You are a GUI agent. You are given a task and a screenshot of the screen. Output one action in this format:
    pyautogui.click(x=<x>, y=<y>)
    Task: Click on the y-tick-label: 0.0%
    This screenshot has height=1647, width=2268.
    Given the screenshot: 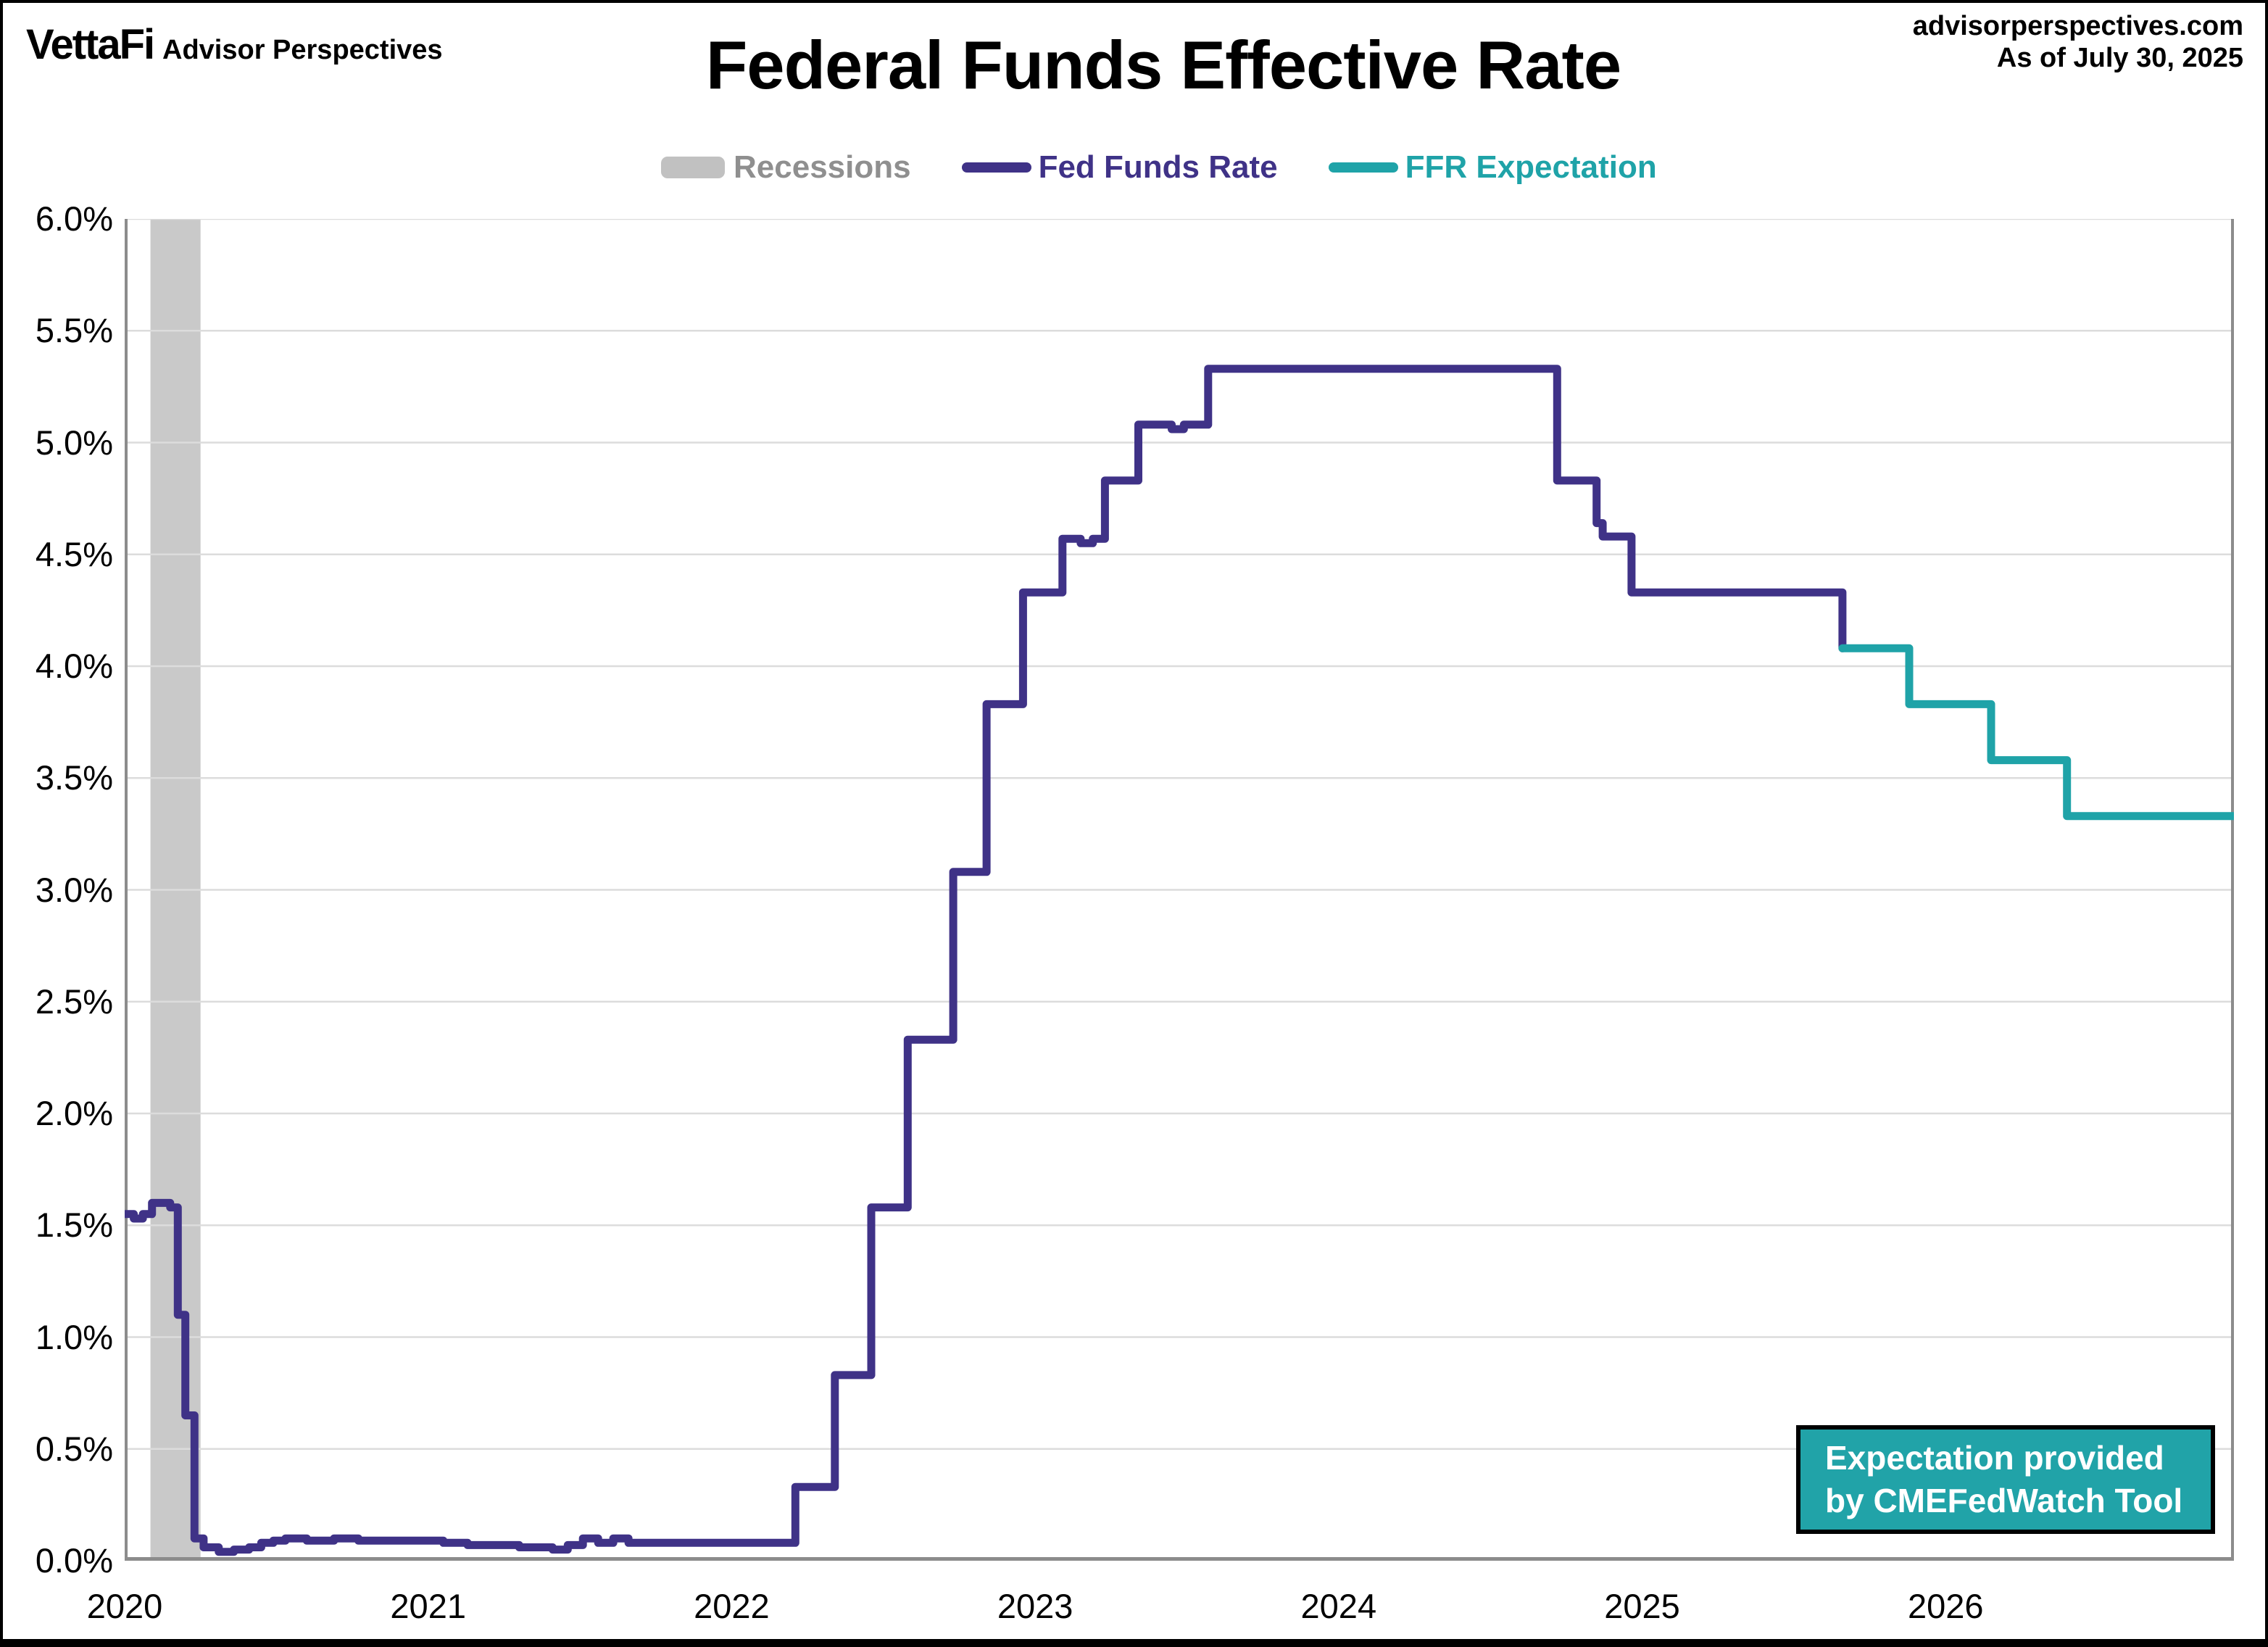 What is the action you would take?
    pyautogui.click(x=74, y=1560)
    